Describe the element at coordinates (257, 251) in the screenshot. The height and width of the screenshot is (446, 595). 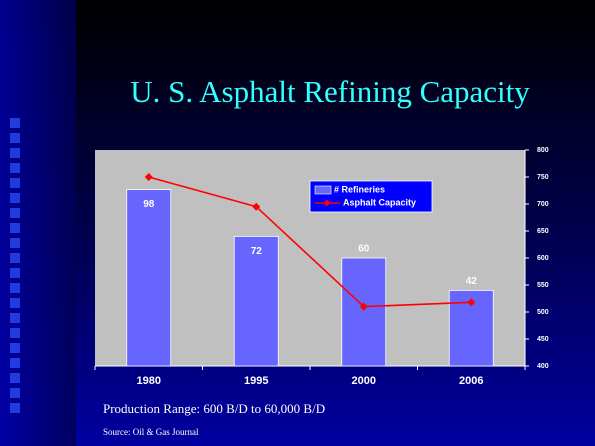
I see `bar-value-label: 72` at that location.